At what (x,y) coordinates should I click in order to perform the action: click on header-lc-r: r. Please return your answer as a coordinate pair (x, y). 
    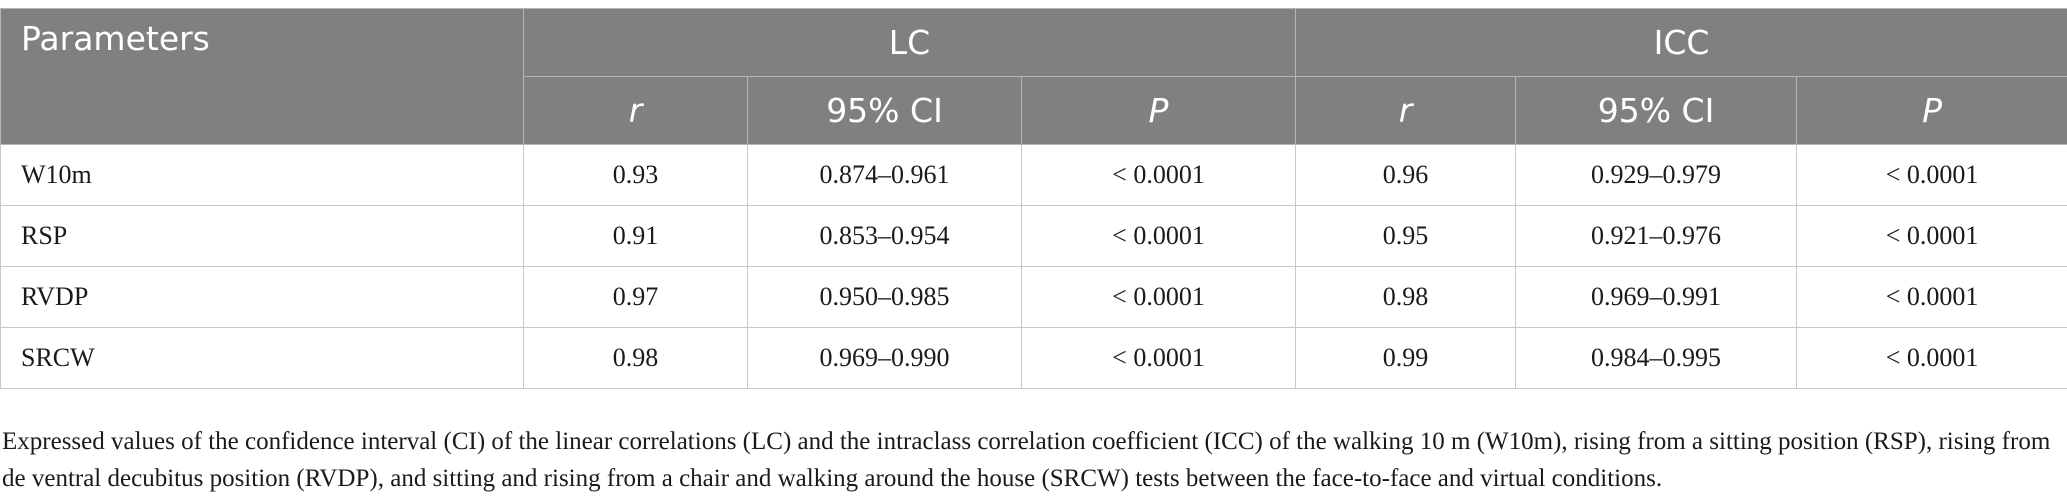
    Looking at the image, I should click on (636, 111).